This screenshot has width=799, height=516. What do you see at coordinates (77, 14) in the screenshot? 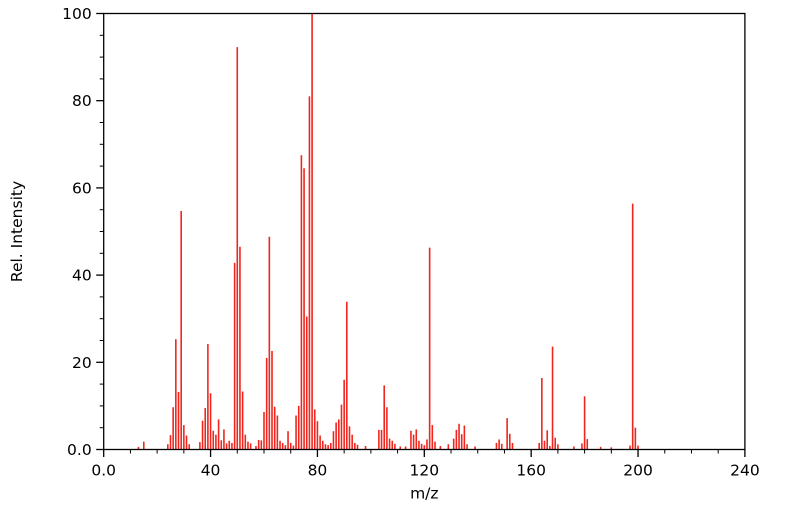
I see `y-tick-label: 100` at bounding box center [77, 14].